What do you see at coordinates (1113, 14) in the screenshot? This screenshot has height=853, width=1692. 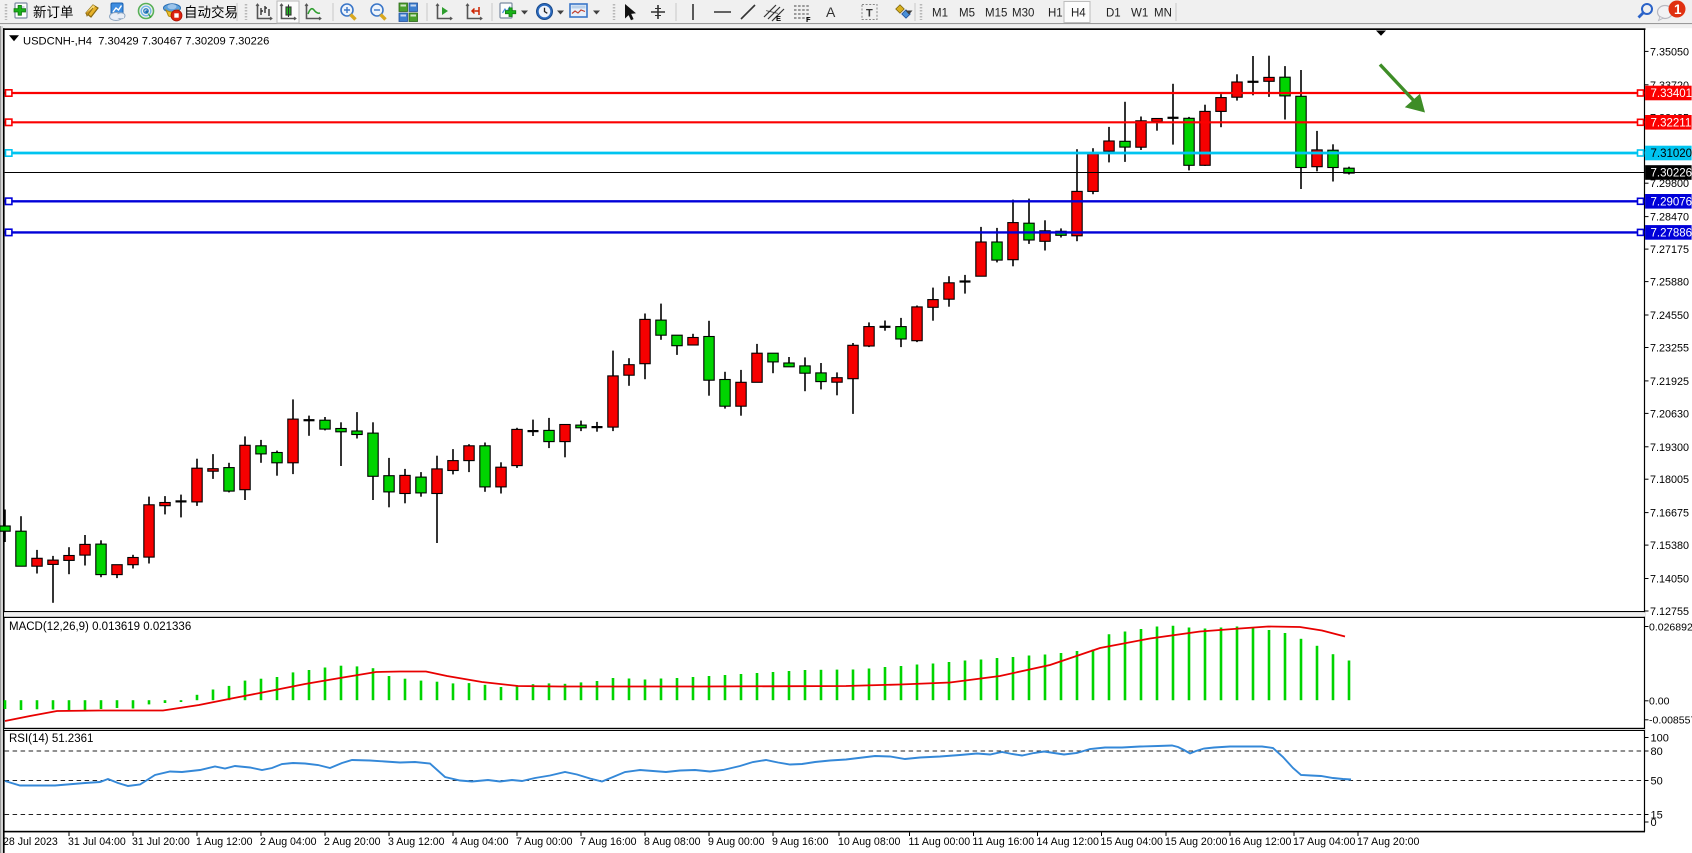 I see `svg-text: D1` at bounding box center [1113, 14].